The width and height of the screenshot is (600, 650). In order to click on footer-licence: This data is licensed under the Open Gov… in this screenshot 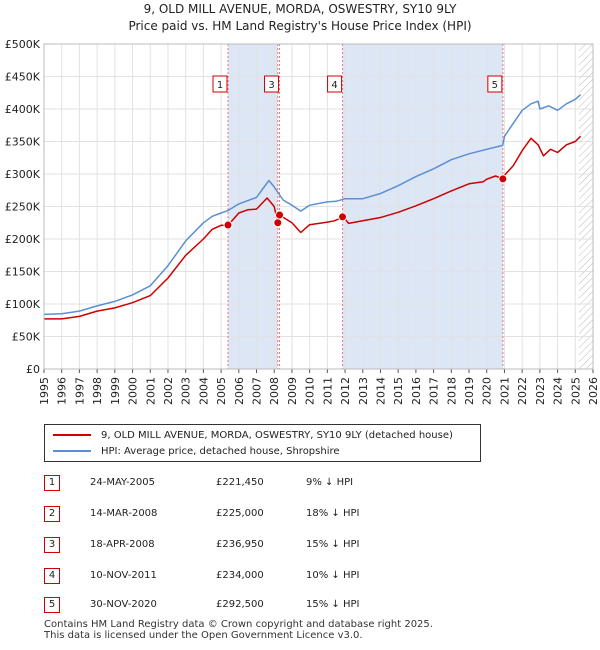, I will do `click(203, 635)`.